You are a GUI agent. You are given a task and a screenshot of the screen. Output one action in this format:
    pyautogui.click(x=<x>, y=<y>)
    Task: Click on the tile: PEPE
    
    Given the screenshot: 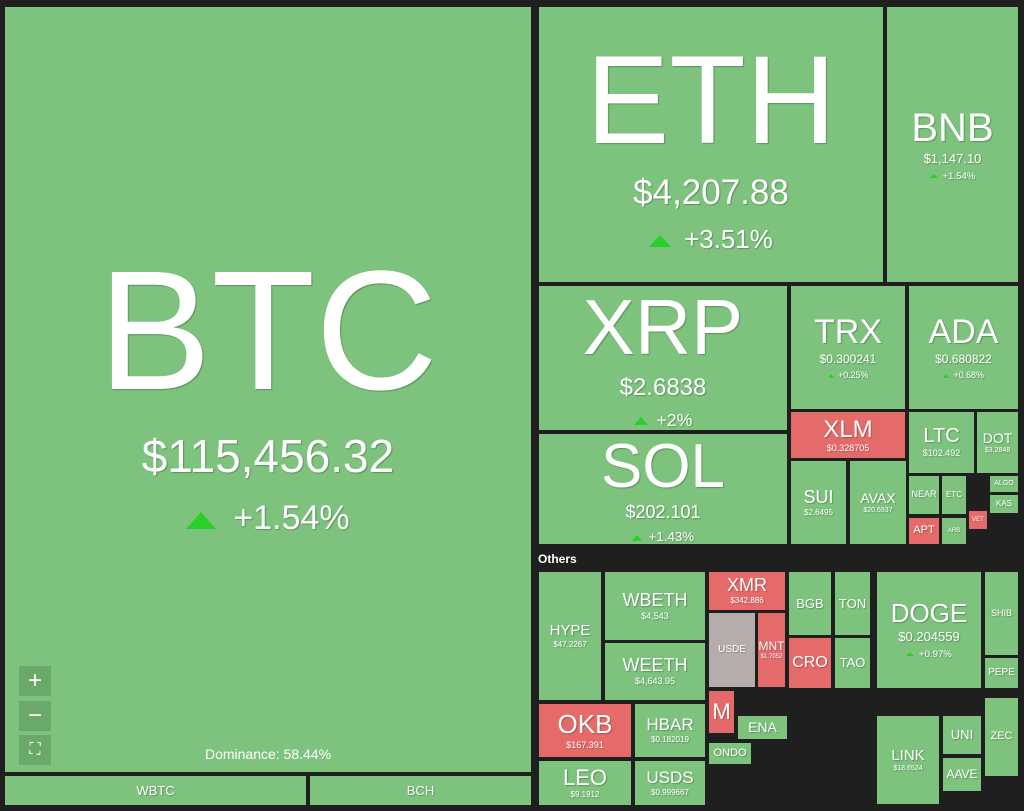 What is the action you would take?
    pyautogui.click(x=1001, y=673)
    